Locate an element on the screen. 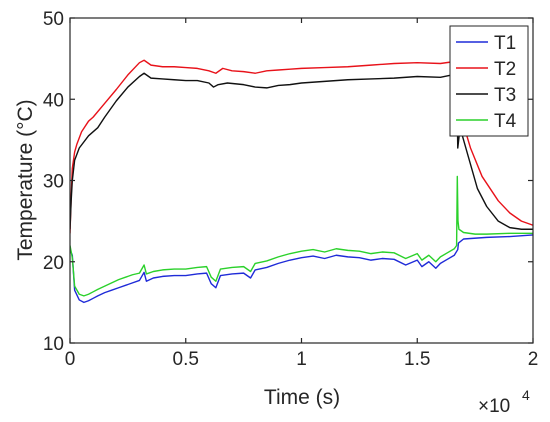 This screenshot has width=550, height=422. x-tick-label: 0 is located at coordinates (70, 359).